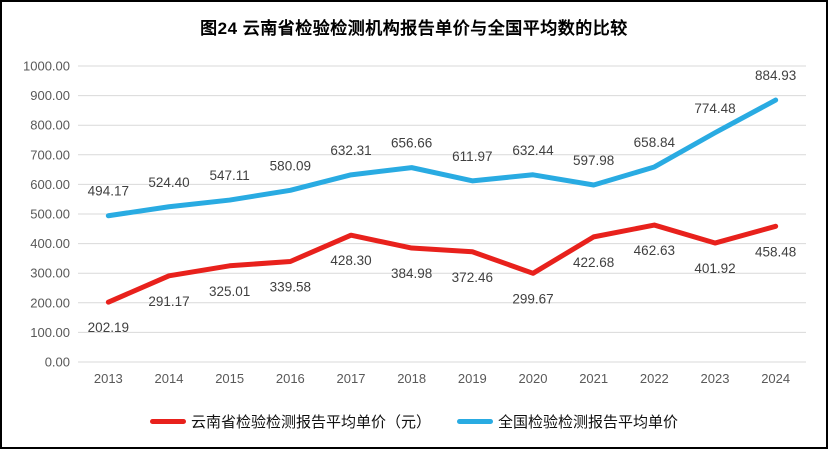 The image size is (828, 449). Describe the element at coordinates (290, 165) in the screenshot. I see `data-label: 580.09` at that location.